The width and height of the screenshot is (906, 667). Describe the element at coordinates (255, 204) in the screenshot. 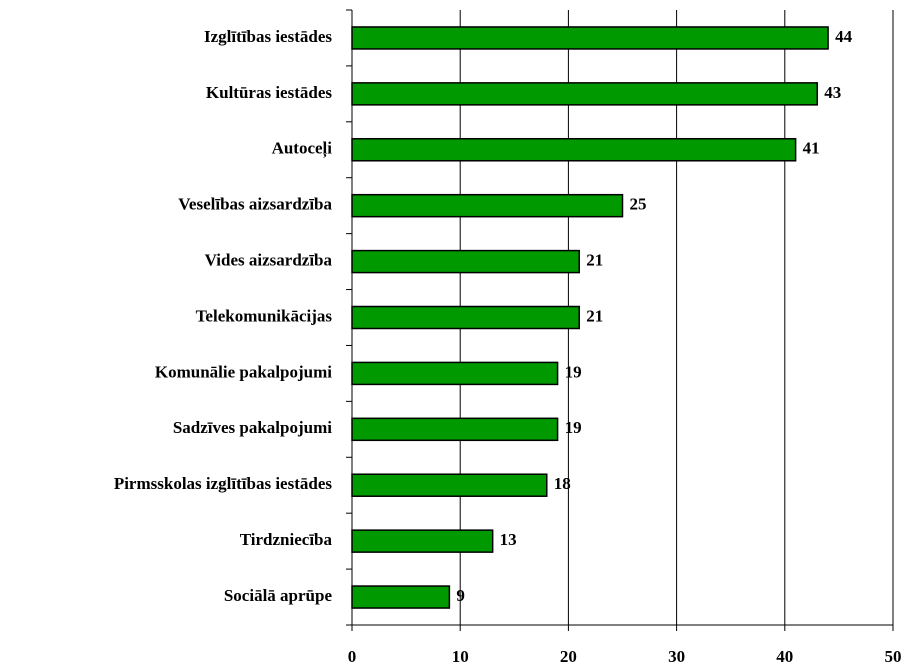

I see `y-tick-label: Veselības aizsardzība` at that location.